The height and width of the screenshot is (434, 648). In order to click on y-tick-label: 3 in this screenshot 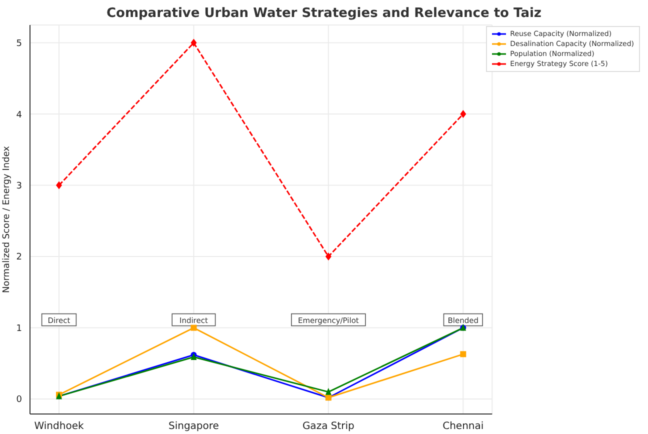, I will do `click(19, 186)`.